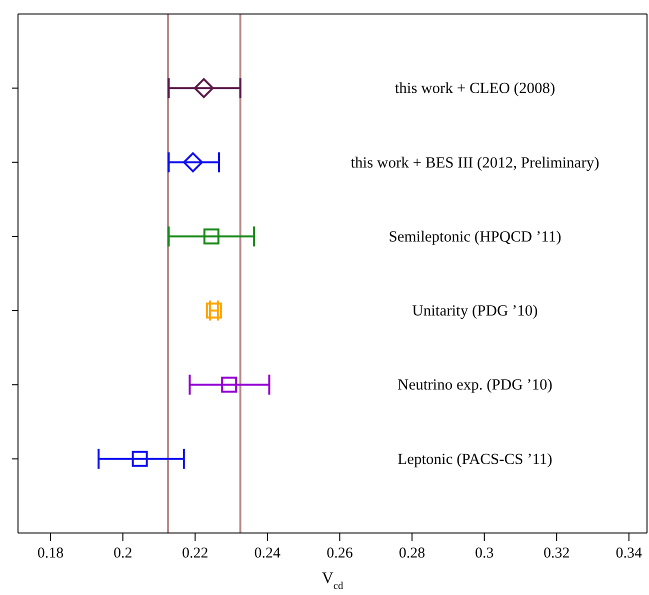  Describe the element at coordinates (412, 554) in the screenshot. I see `x-tick-label: 0.28` at that location.